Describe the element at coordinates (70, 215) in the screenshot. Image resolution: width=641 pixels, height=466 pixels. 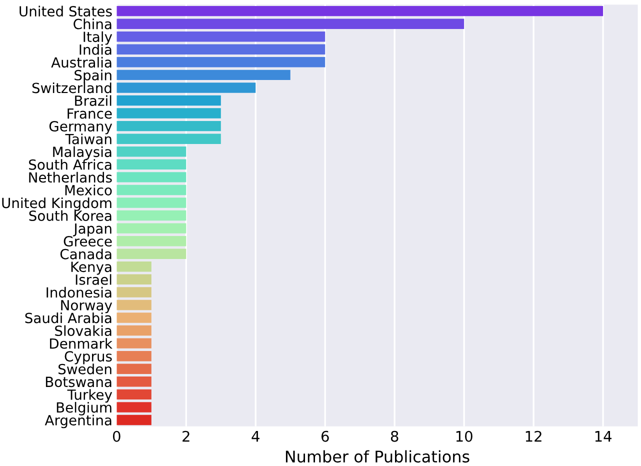
I see `y-tick-label: South Korea` at that location.